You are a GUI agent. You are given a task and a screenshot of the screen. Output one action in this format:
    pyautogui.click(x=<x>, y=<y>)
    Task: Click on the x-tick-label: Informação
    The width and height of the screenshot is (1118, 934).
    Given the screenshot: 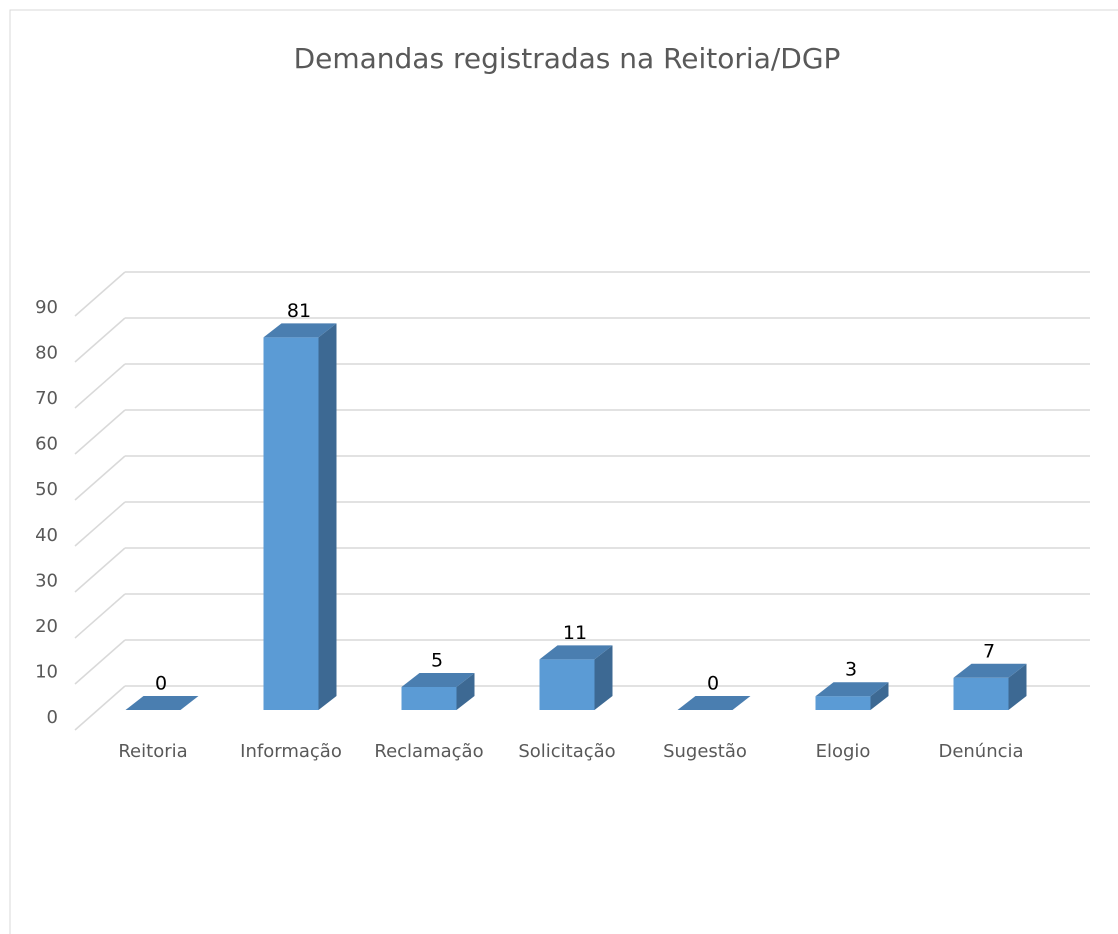 What is the action you would take?
    pyautogui.click(x=291, y=751)
    